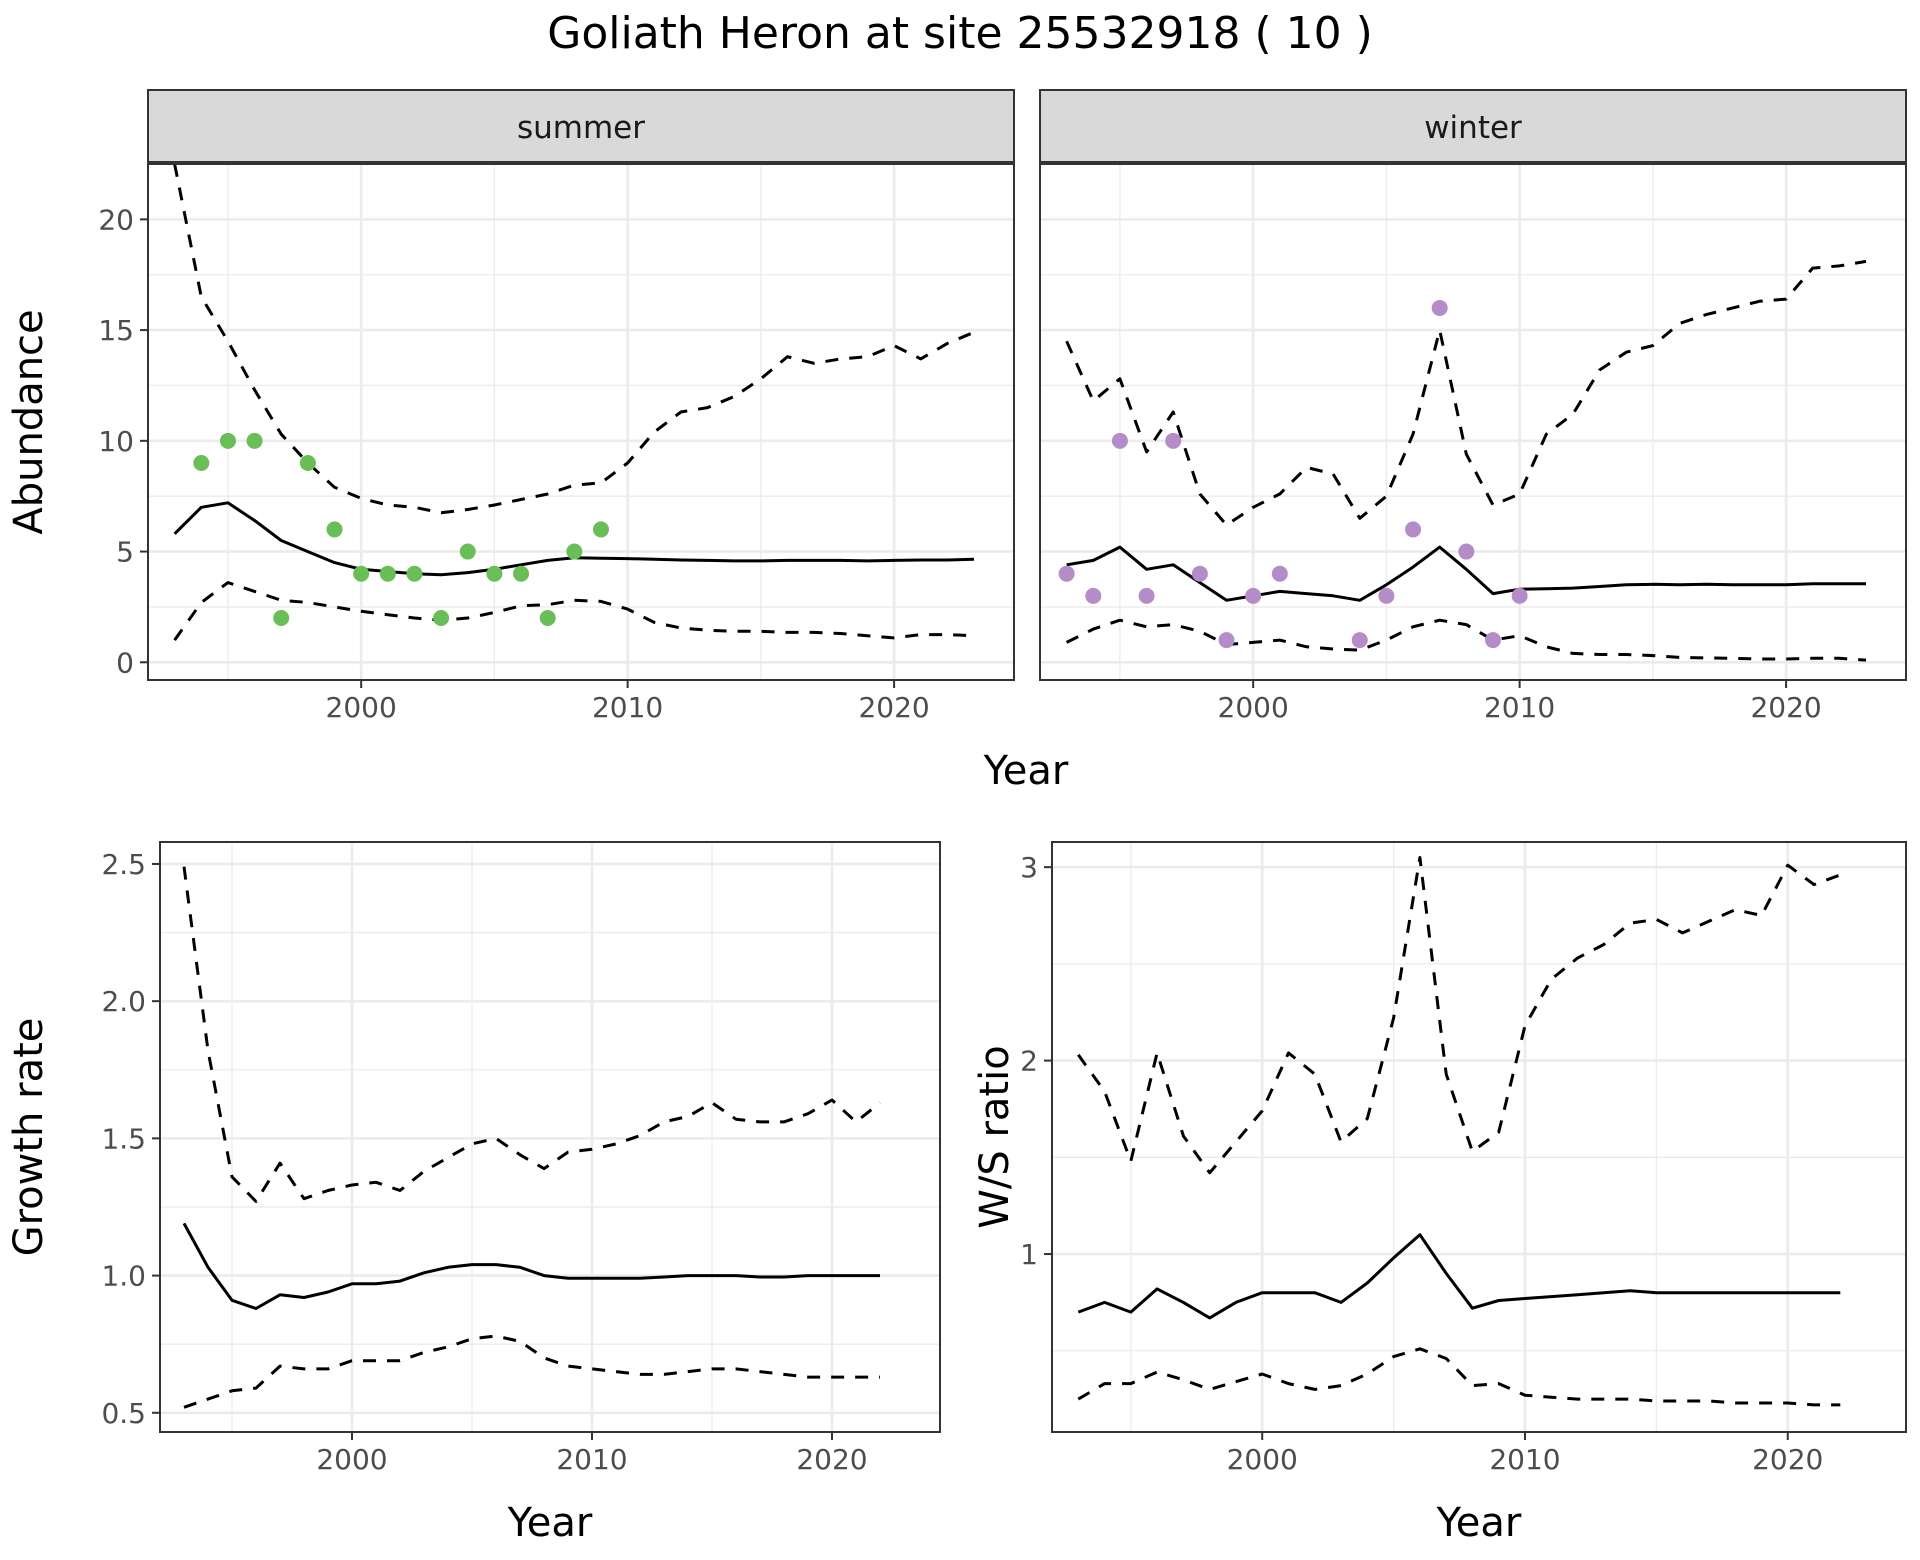 The width and height of the screenshot is (1920, 1560). What do you see at coordinates (531, 1266) in the screenshot?
I see `growth-rate-mean-line` at bounding box center [531, 1266].